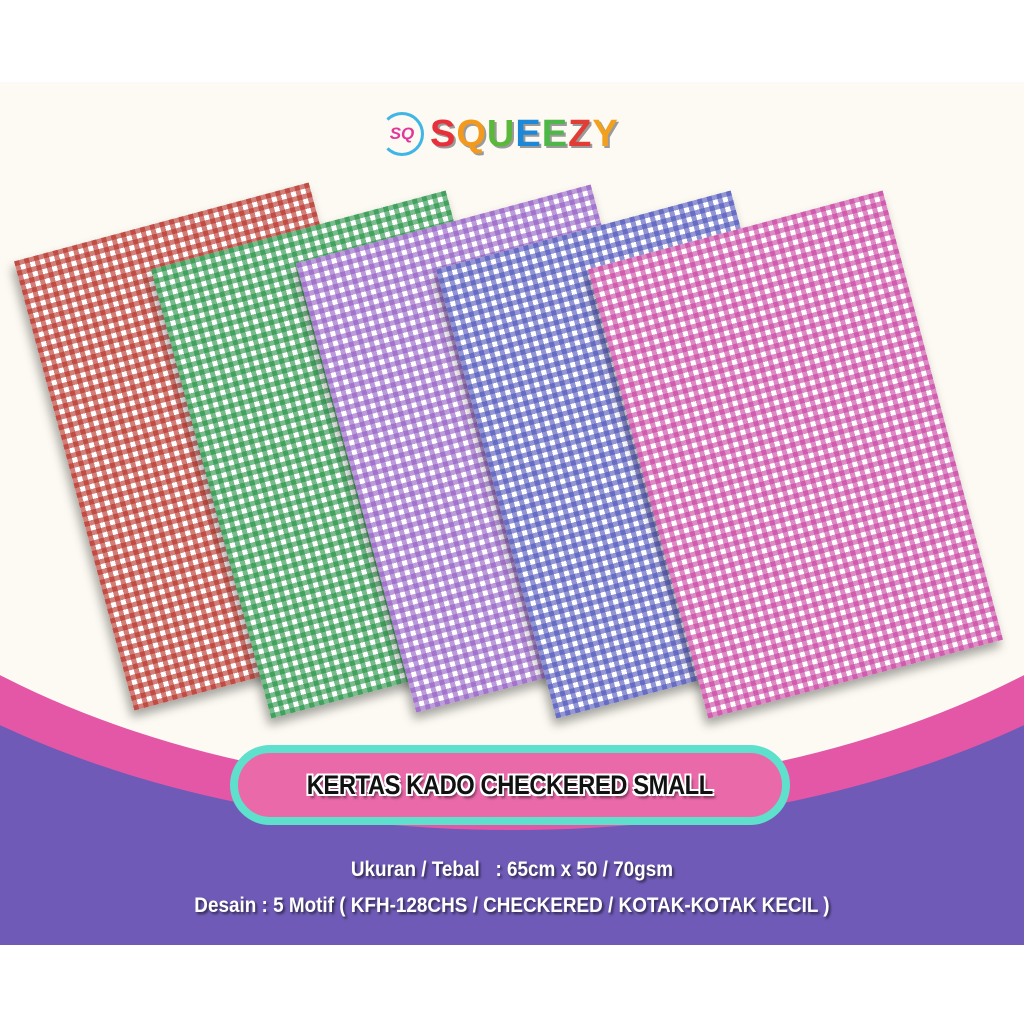 The height and width of the screenshot is (1024, 1024). I want to click on logo-text: SQUEEZY, so click(524, 134).